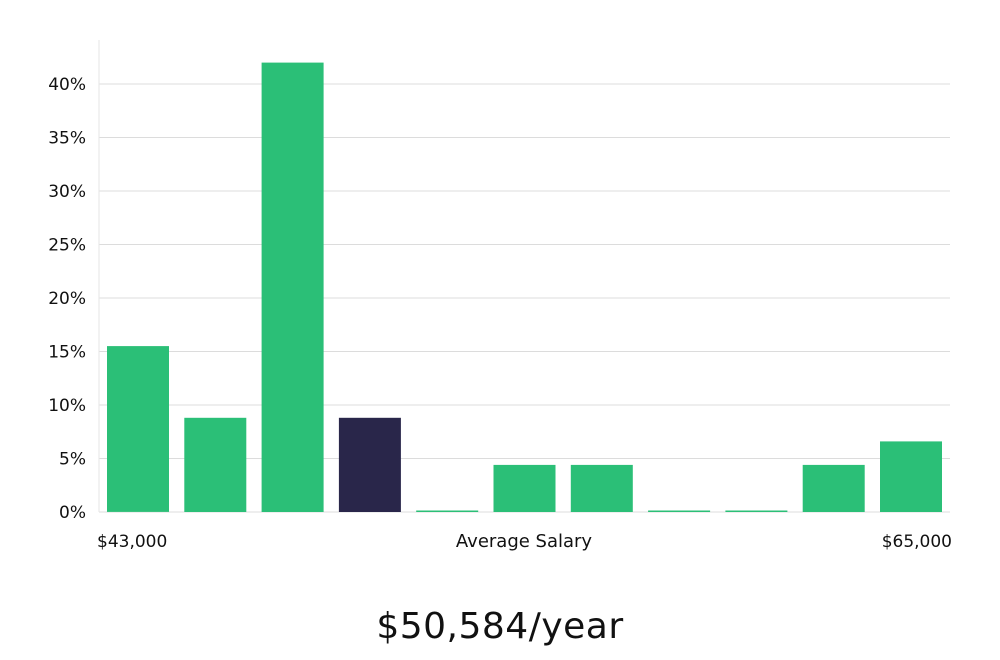 The image size is (1000, 660). I want to click on average-salary-value: $50,584/year, so click(500, 626).